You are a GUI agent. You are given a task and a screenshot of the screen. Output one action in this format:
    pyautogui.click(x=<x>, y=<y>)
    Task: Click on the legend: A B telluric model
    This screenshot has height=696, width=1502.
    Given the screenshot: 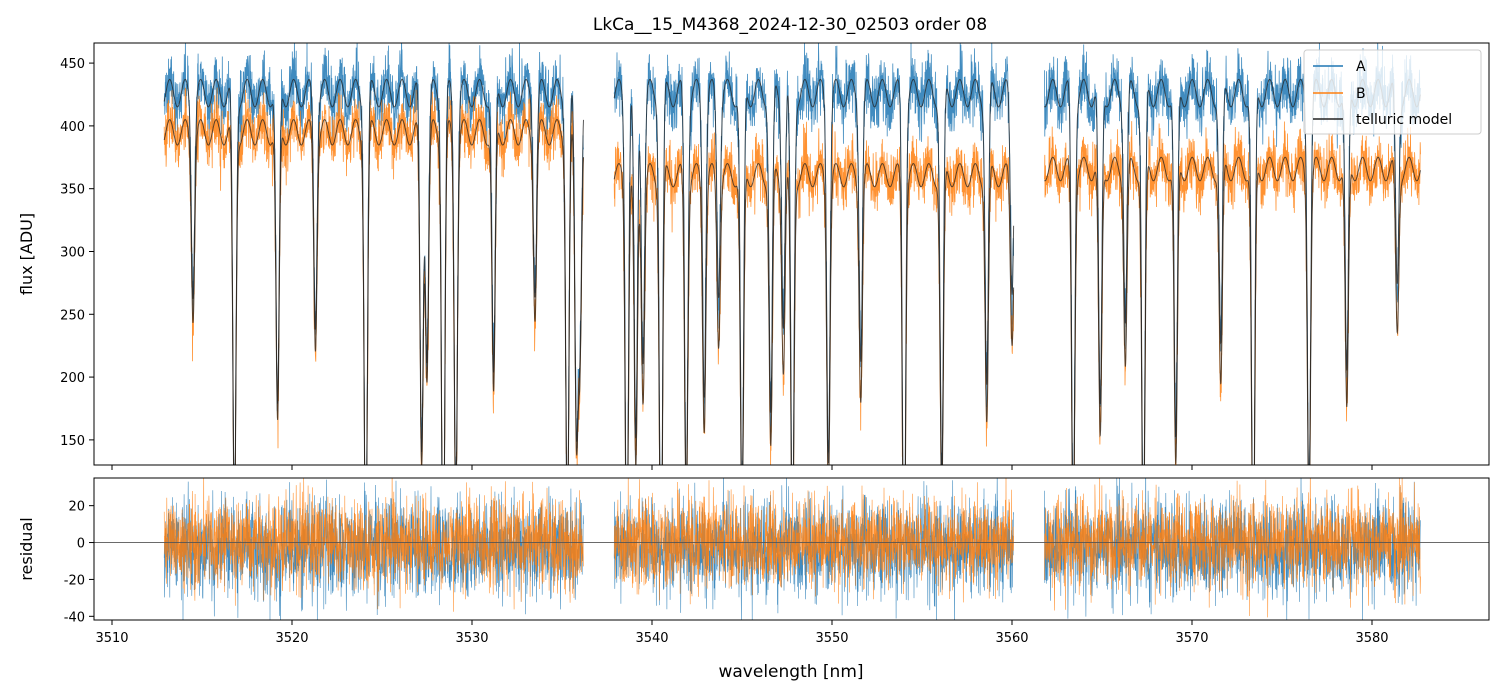 What is the action you would take?
    pyautogui.click(x=1392, y=92)
    